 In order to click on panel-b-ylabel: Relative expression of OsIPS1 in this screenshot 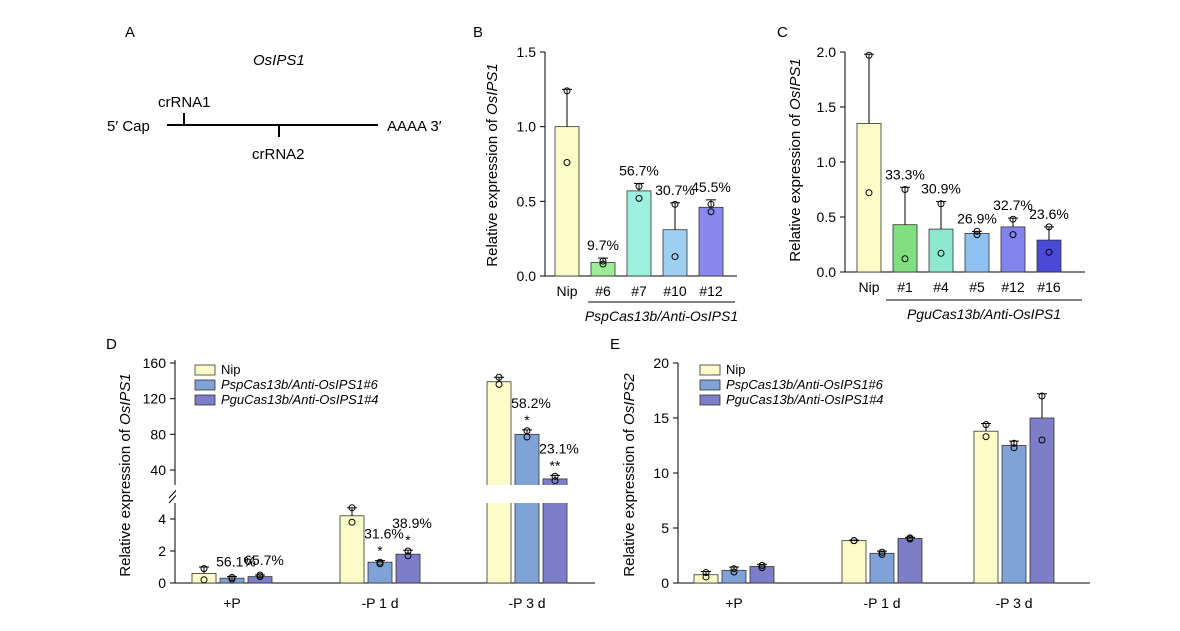, I will do `click(492, 164)`.